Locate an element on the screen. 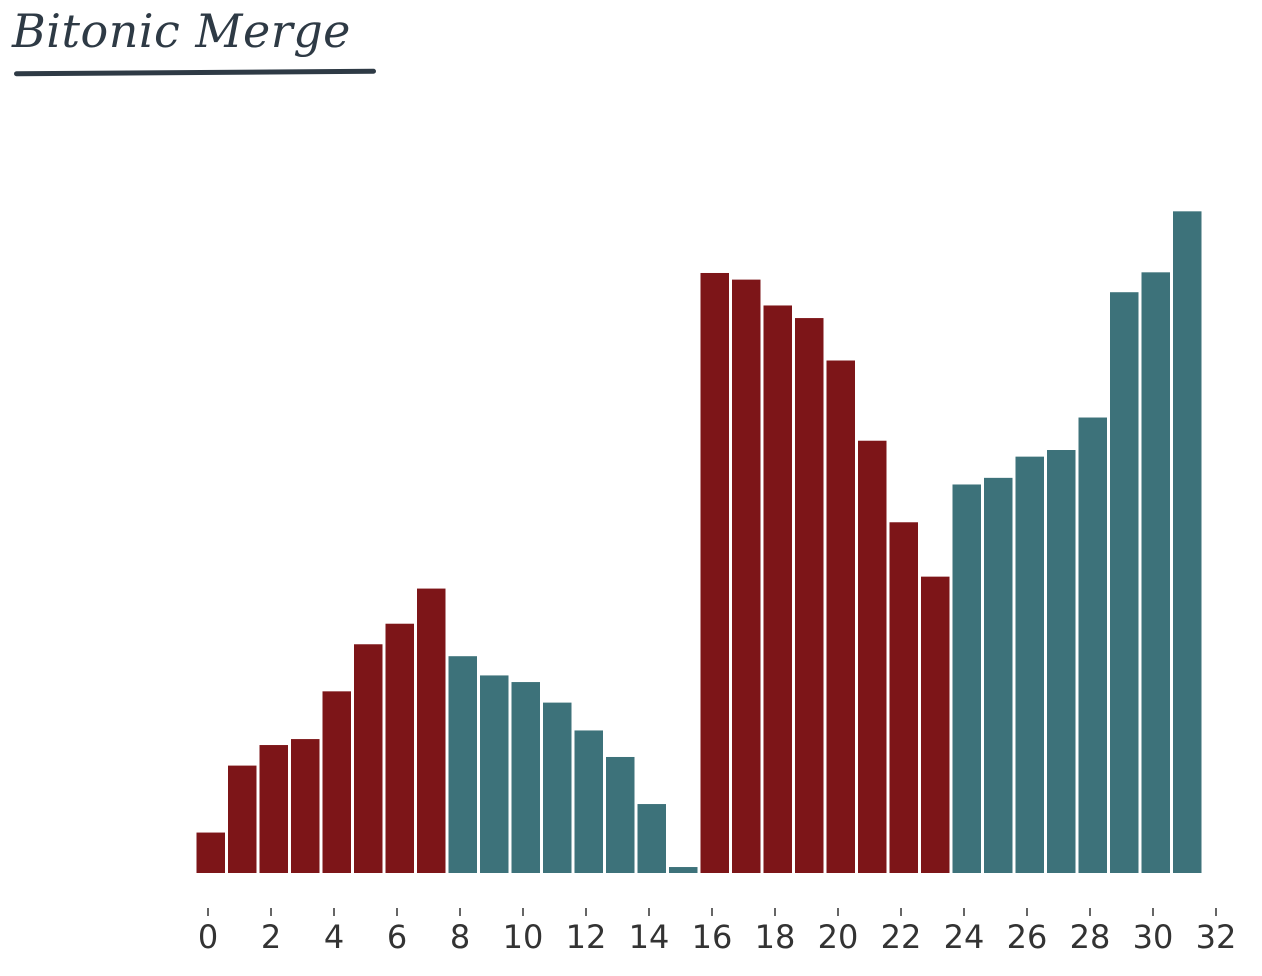 The width and height of the screenshot is (1262, 976). x-tick-label-32: 32 is located at coordinates (1216, 937).